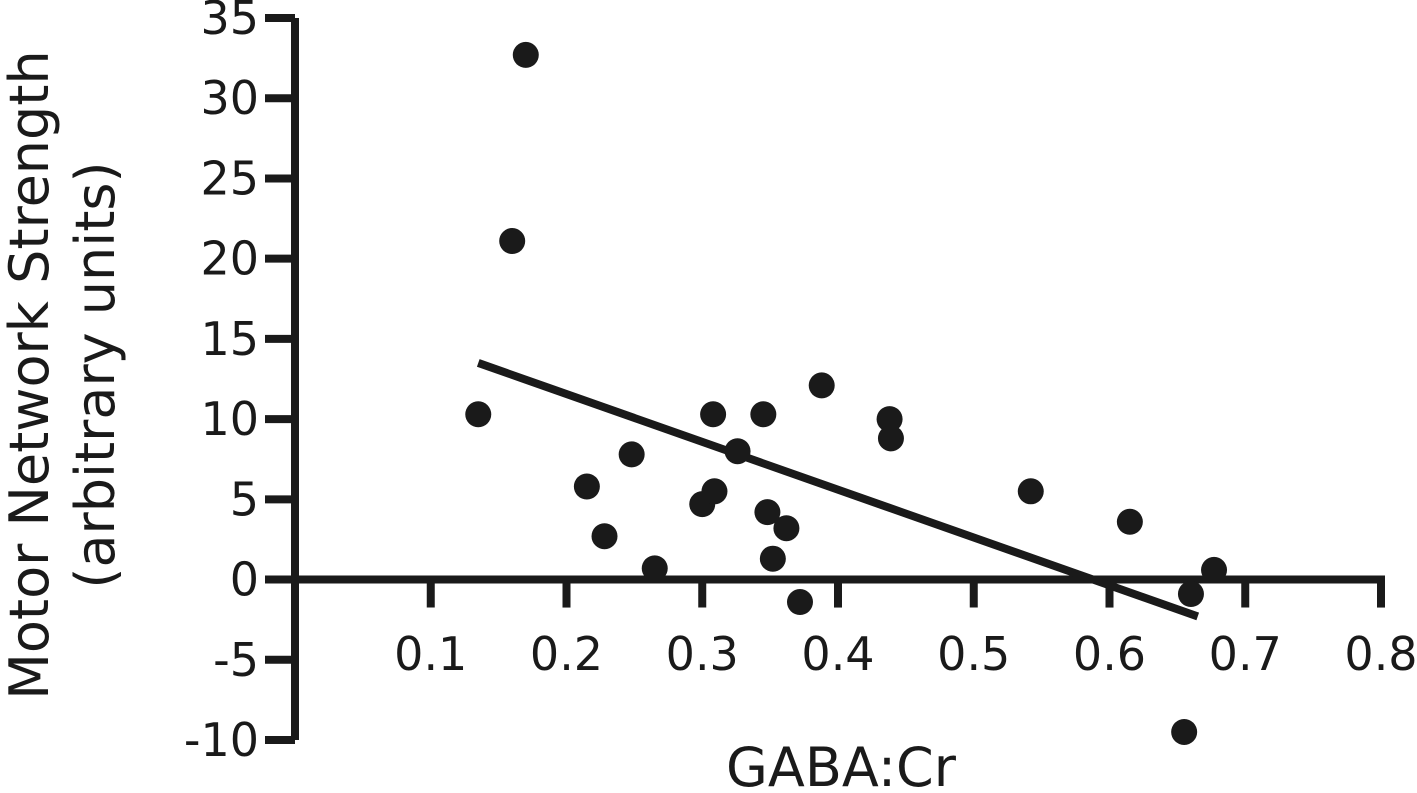 Image resolution: width=1417 pixels, height=793 pixels. Describe the element at coordinates (1380, 654) in the screenshot. I see `x-tick-label: 0.8` at that location.